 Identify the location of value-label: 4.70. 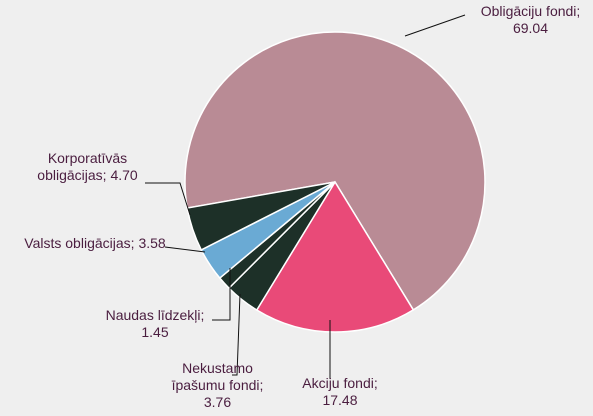
(124, 175).